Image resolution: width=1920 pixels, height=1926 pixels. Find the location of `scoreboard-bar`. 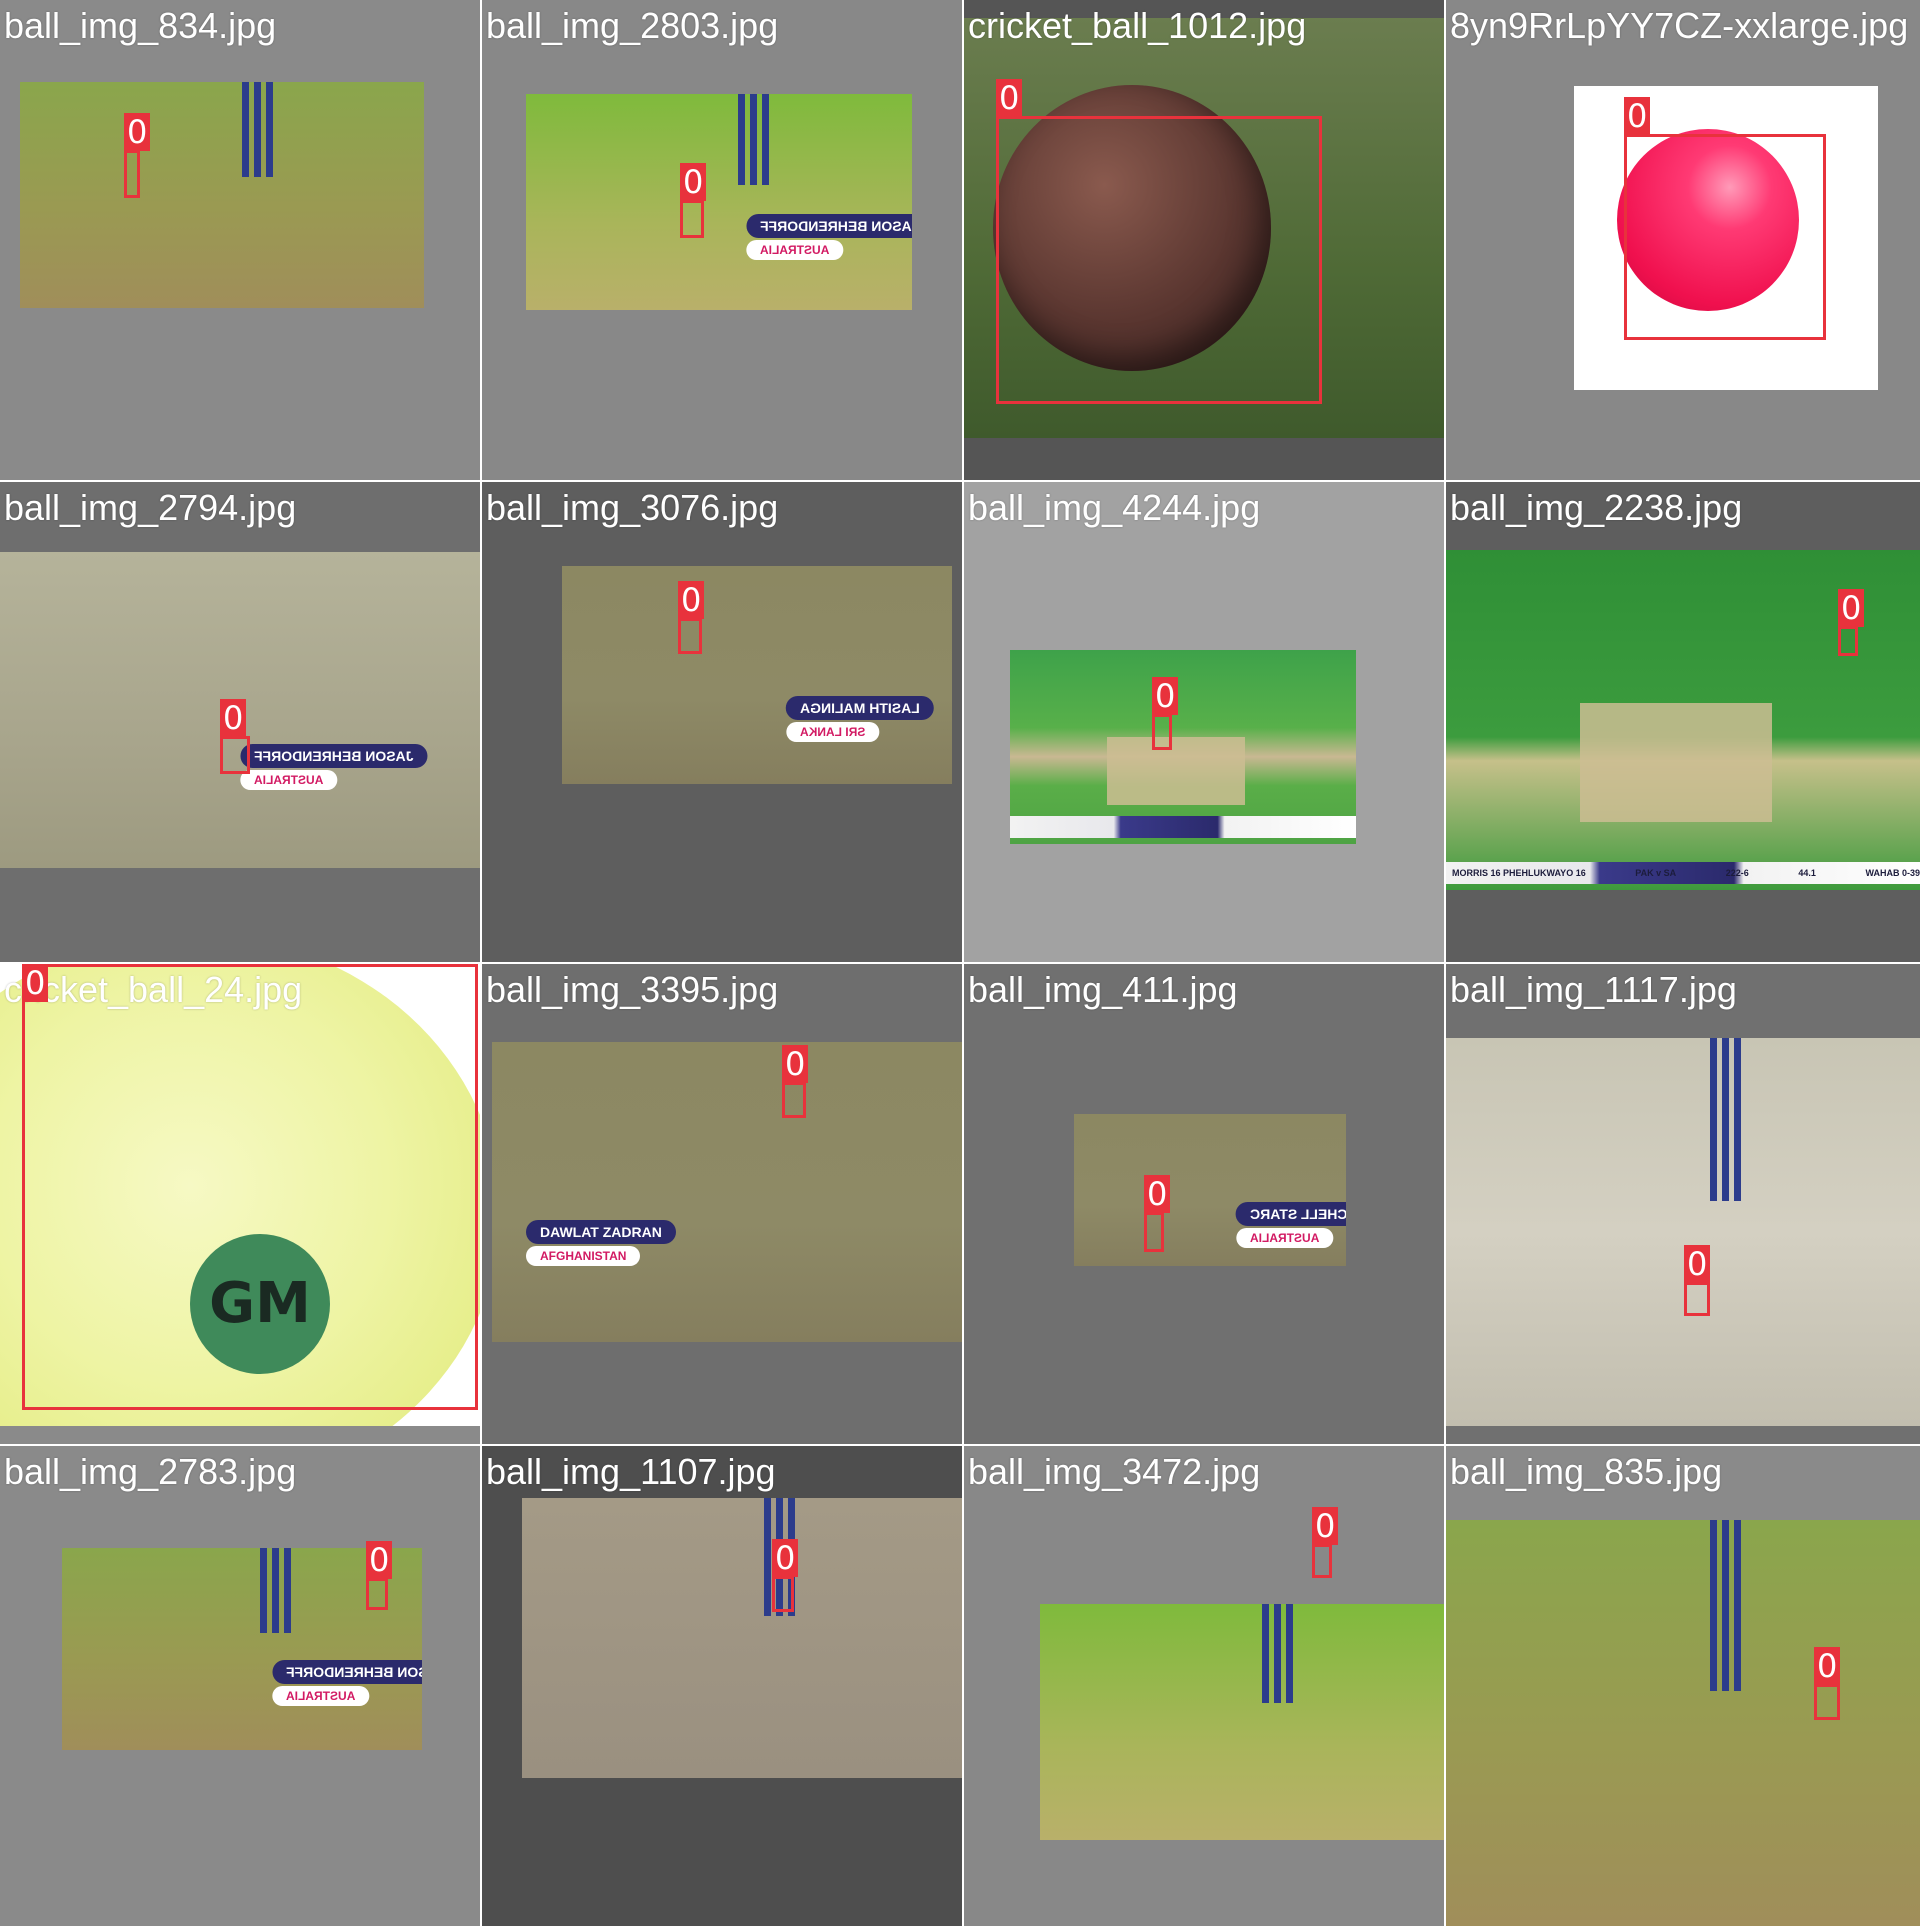

scoreboard-bar is located at coordinates (1683, 873).